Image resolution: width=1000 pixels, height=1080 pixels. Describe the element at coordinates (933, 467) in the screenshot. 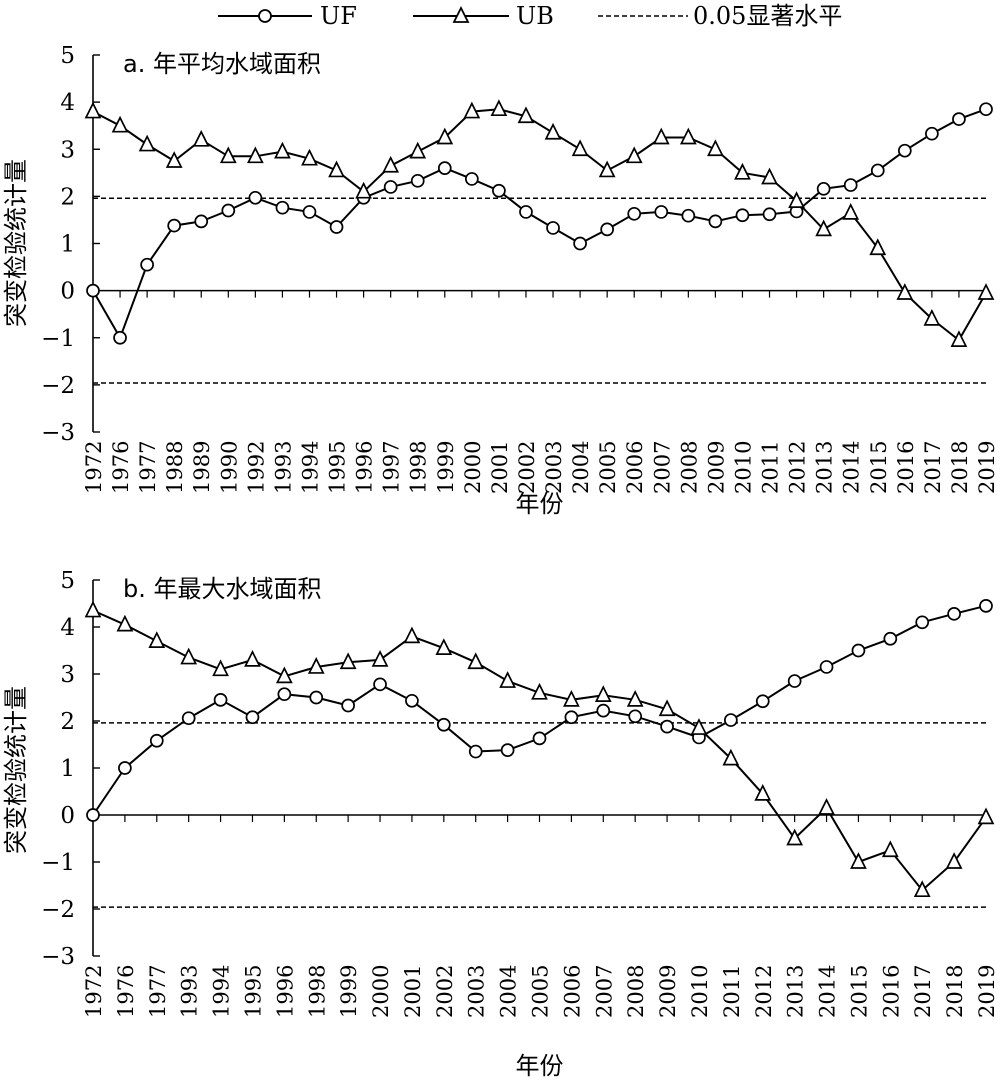

I see `x-tick-label-a: 2017` at that location.